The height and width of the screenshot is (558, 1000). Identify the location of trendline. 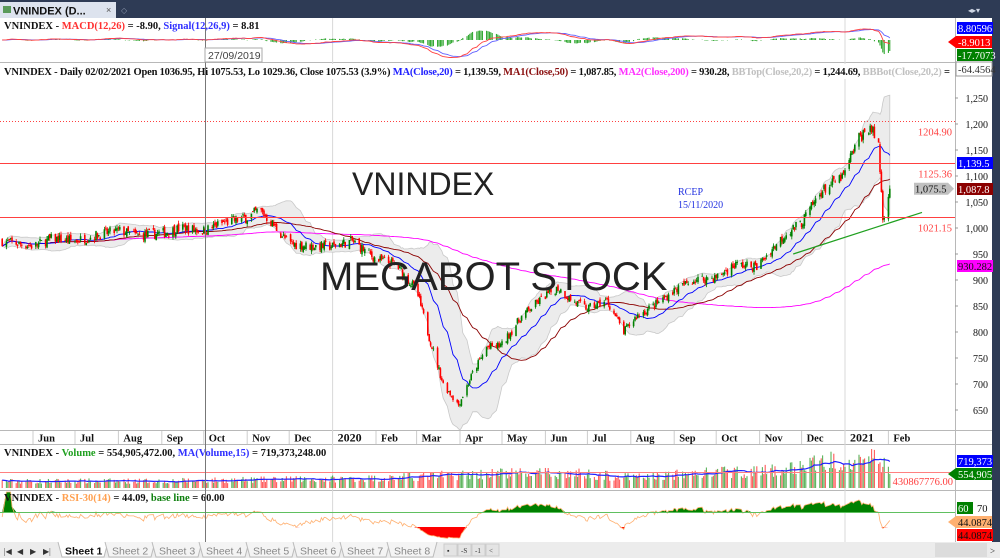
(858, 233).